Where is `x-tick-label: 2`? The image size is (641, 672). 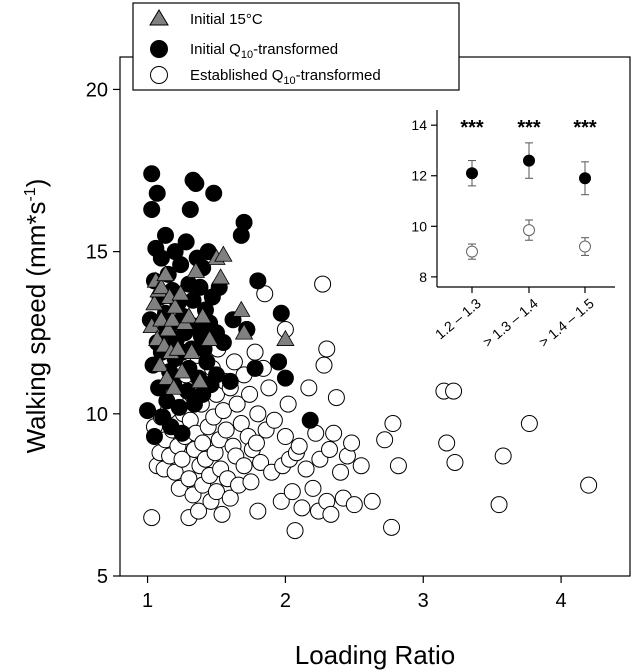
x-tick-label: 2 is located at coordinates (285, 601).